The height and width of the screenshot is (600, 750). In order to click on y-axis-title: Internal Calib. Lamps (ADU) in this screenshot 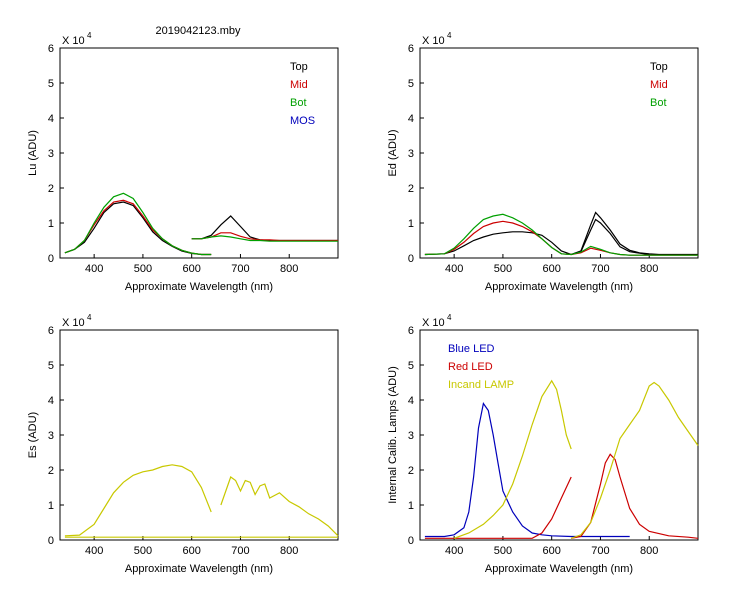, I will do `click(393, 435)`.